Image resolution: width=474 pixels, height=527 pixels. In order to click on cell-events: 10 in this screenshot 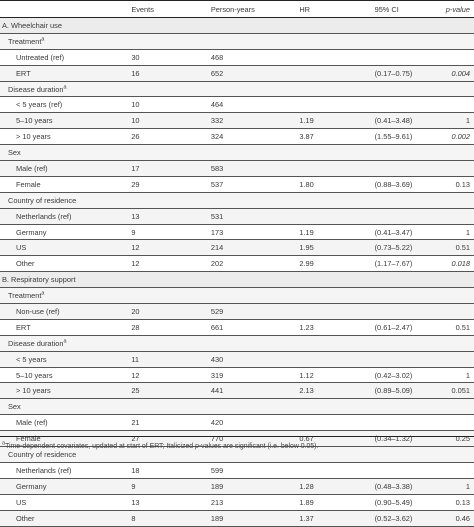, I will do `click(171, 105)`.